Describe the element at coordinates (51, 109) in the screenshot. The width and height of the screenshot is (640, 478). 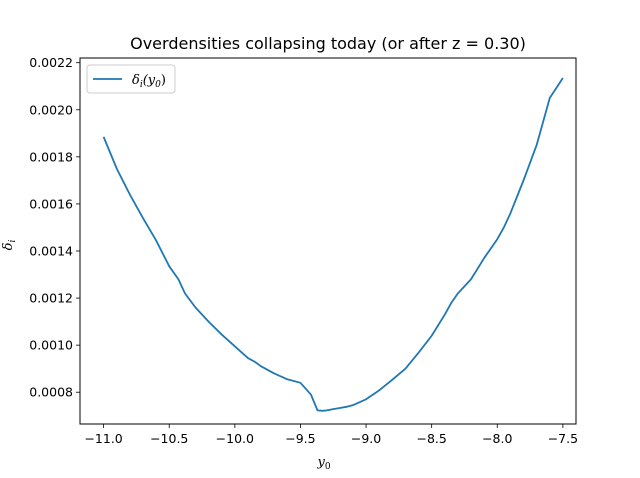
I see `y-tick-label: 0.0020` at that location.